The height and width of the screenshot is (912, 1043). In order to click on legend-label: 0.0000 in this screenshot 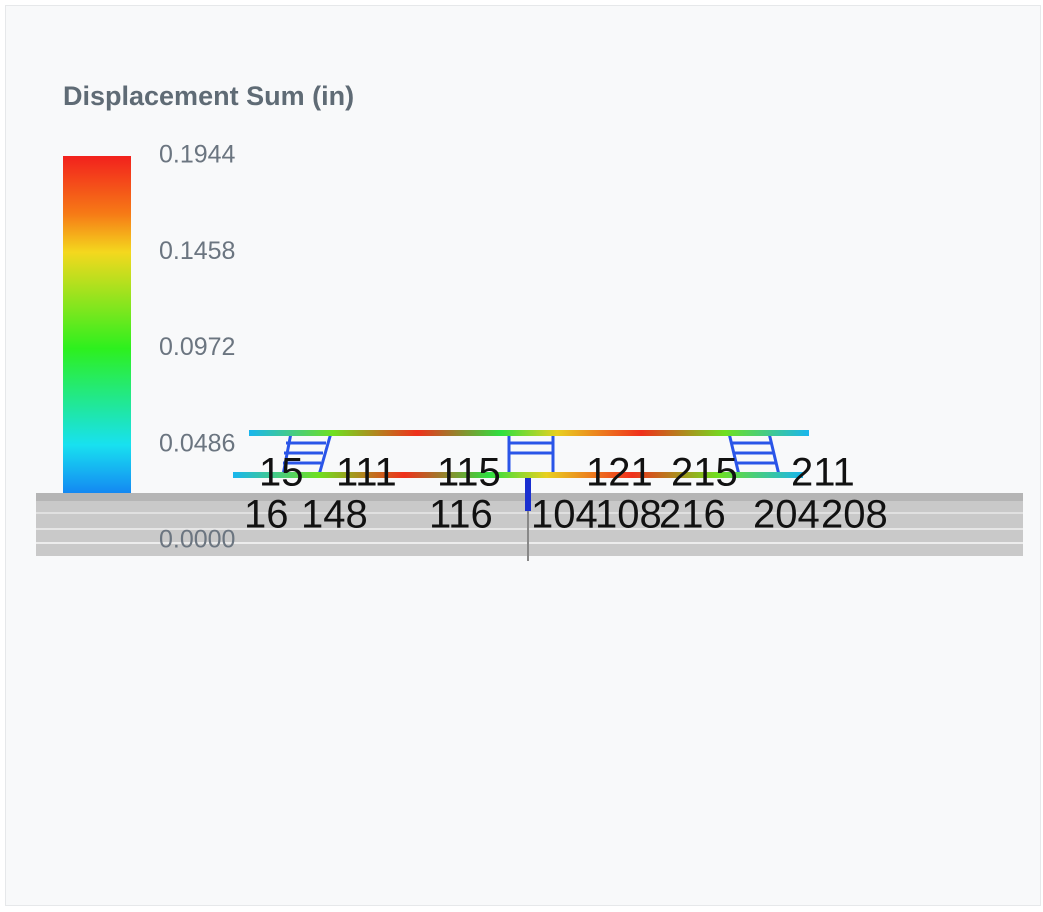, I will do `click(197, 540)`.